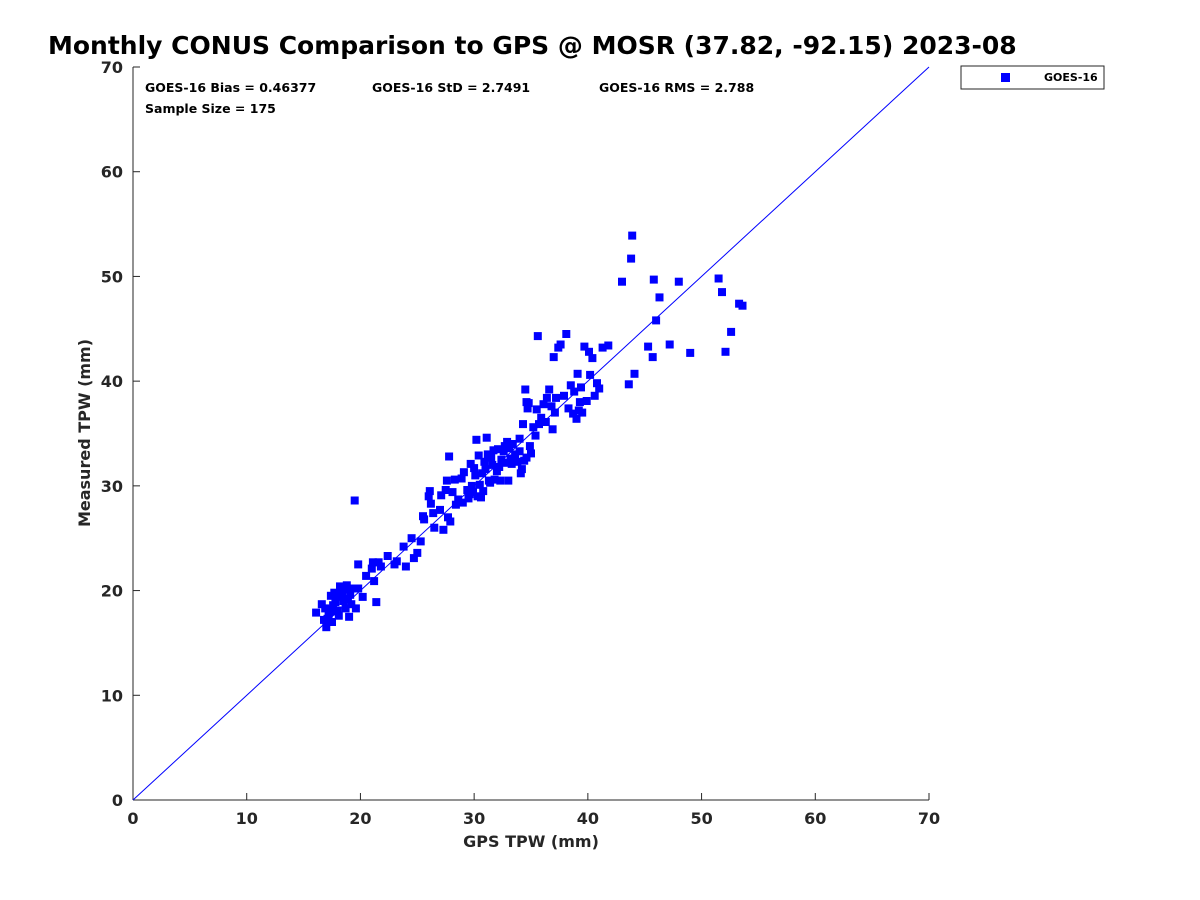 The image size is (1200, 900). Describe the element at coordinates (929, 818) in the screenshot. I see `x-tick-label: 70` at that location.